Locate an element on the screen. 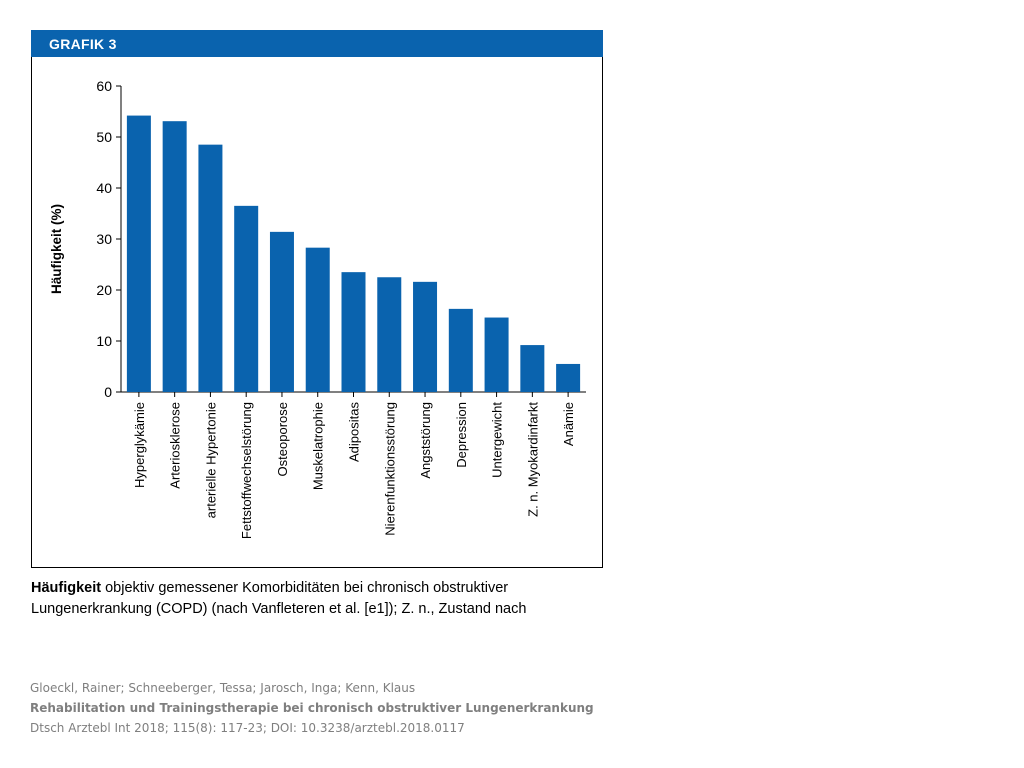 The image size is (1024, 768). figure-banner: GRAFIK 3 is located at coordinates (317, 43).